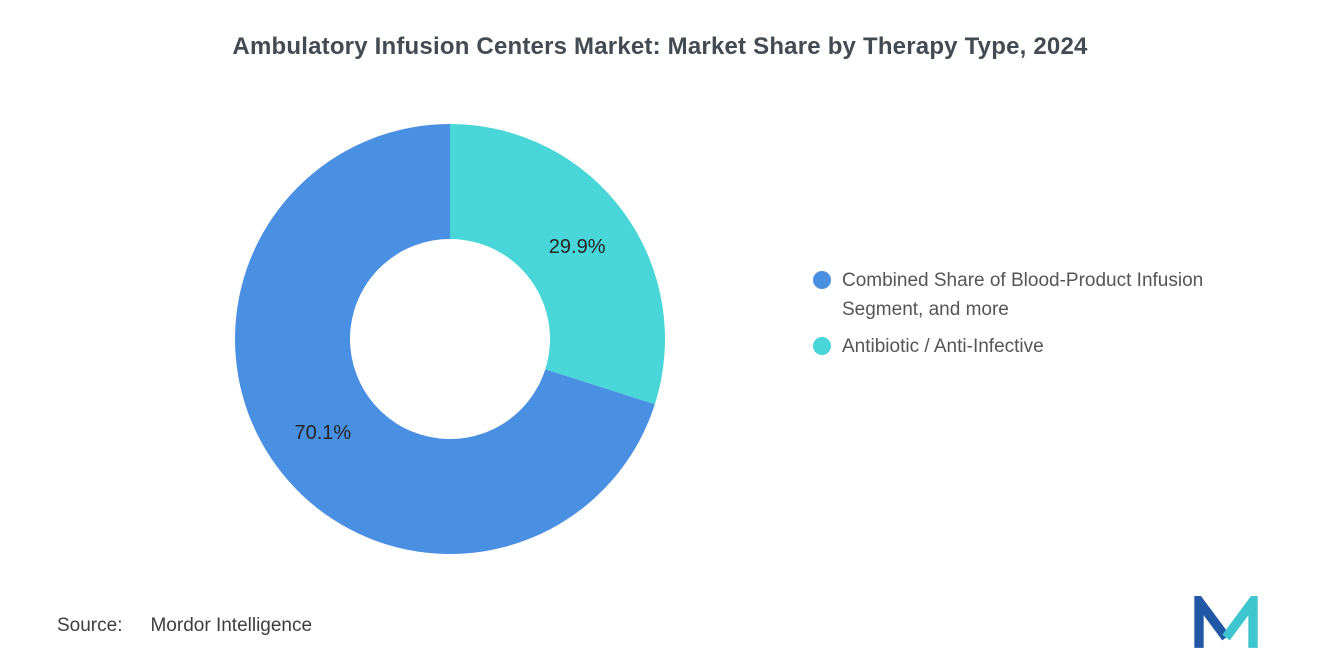  I want to click on logo-left-stroke, so click(1212, 617).